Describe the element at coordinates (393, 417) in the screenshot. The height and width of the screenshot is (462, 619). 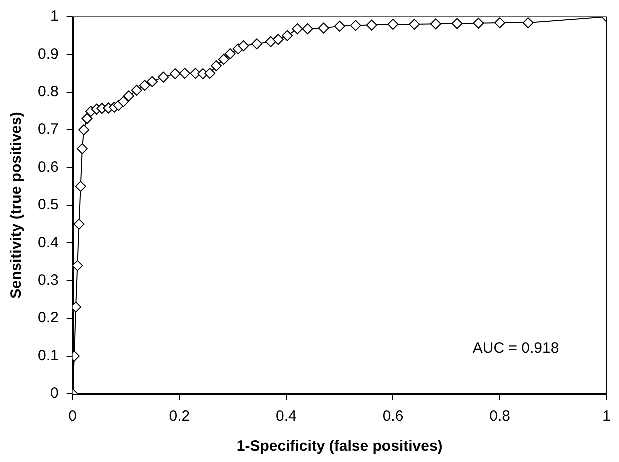
I see `x-tick-label: 0.6` at that location.